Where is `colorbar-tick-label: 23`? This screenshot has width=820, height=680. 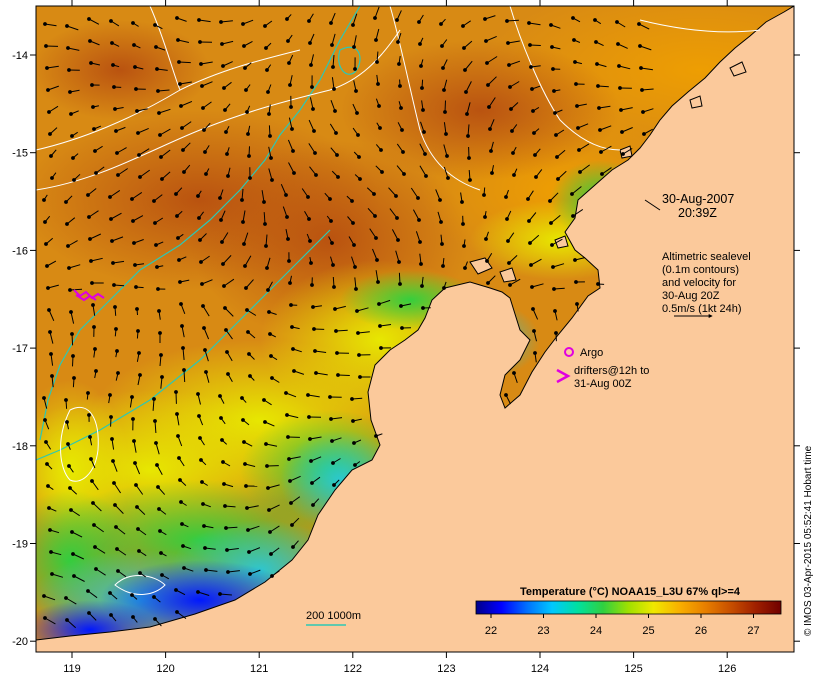 colorbar-tick-label: 23 is located at coordinates (543, 631).